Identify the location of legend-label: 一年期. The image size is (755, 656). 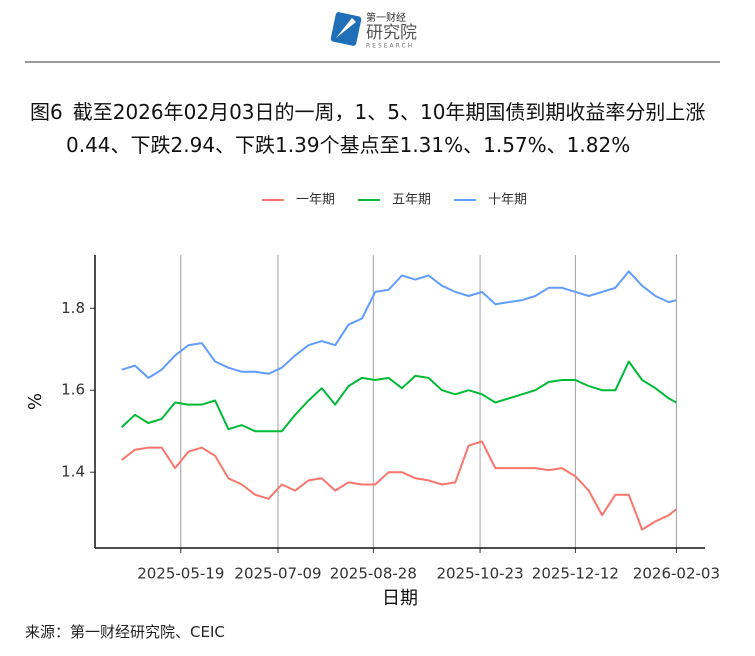
(315, 200).